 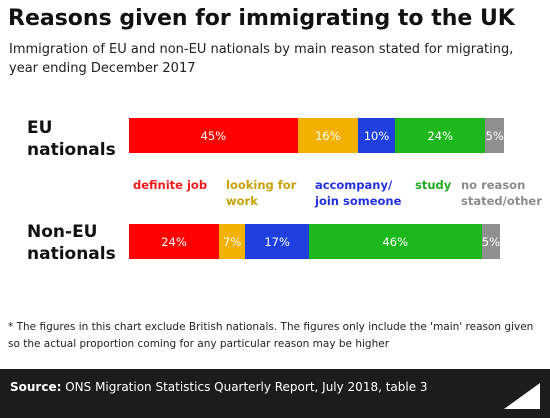 I want to click on data-label: 17%, so click(x=277, y=241).